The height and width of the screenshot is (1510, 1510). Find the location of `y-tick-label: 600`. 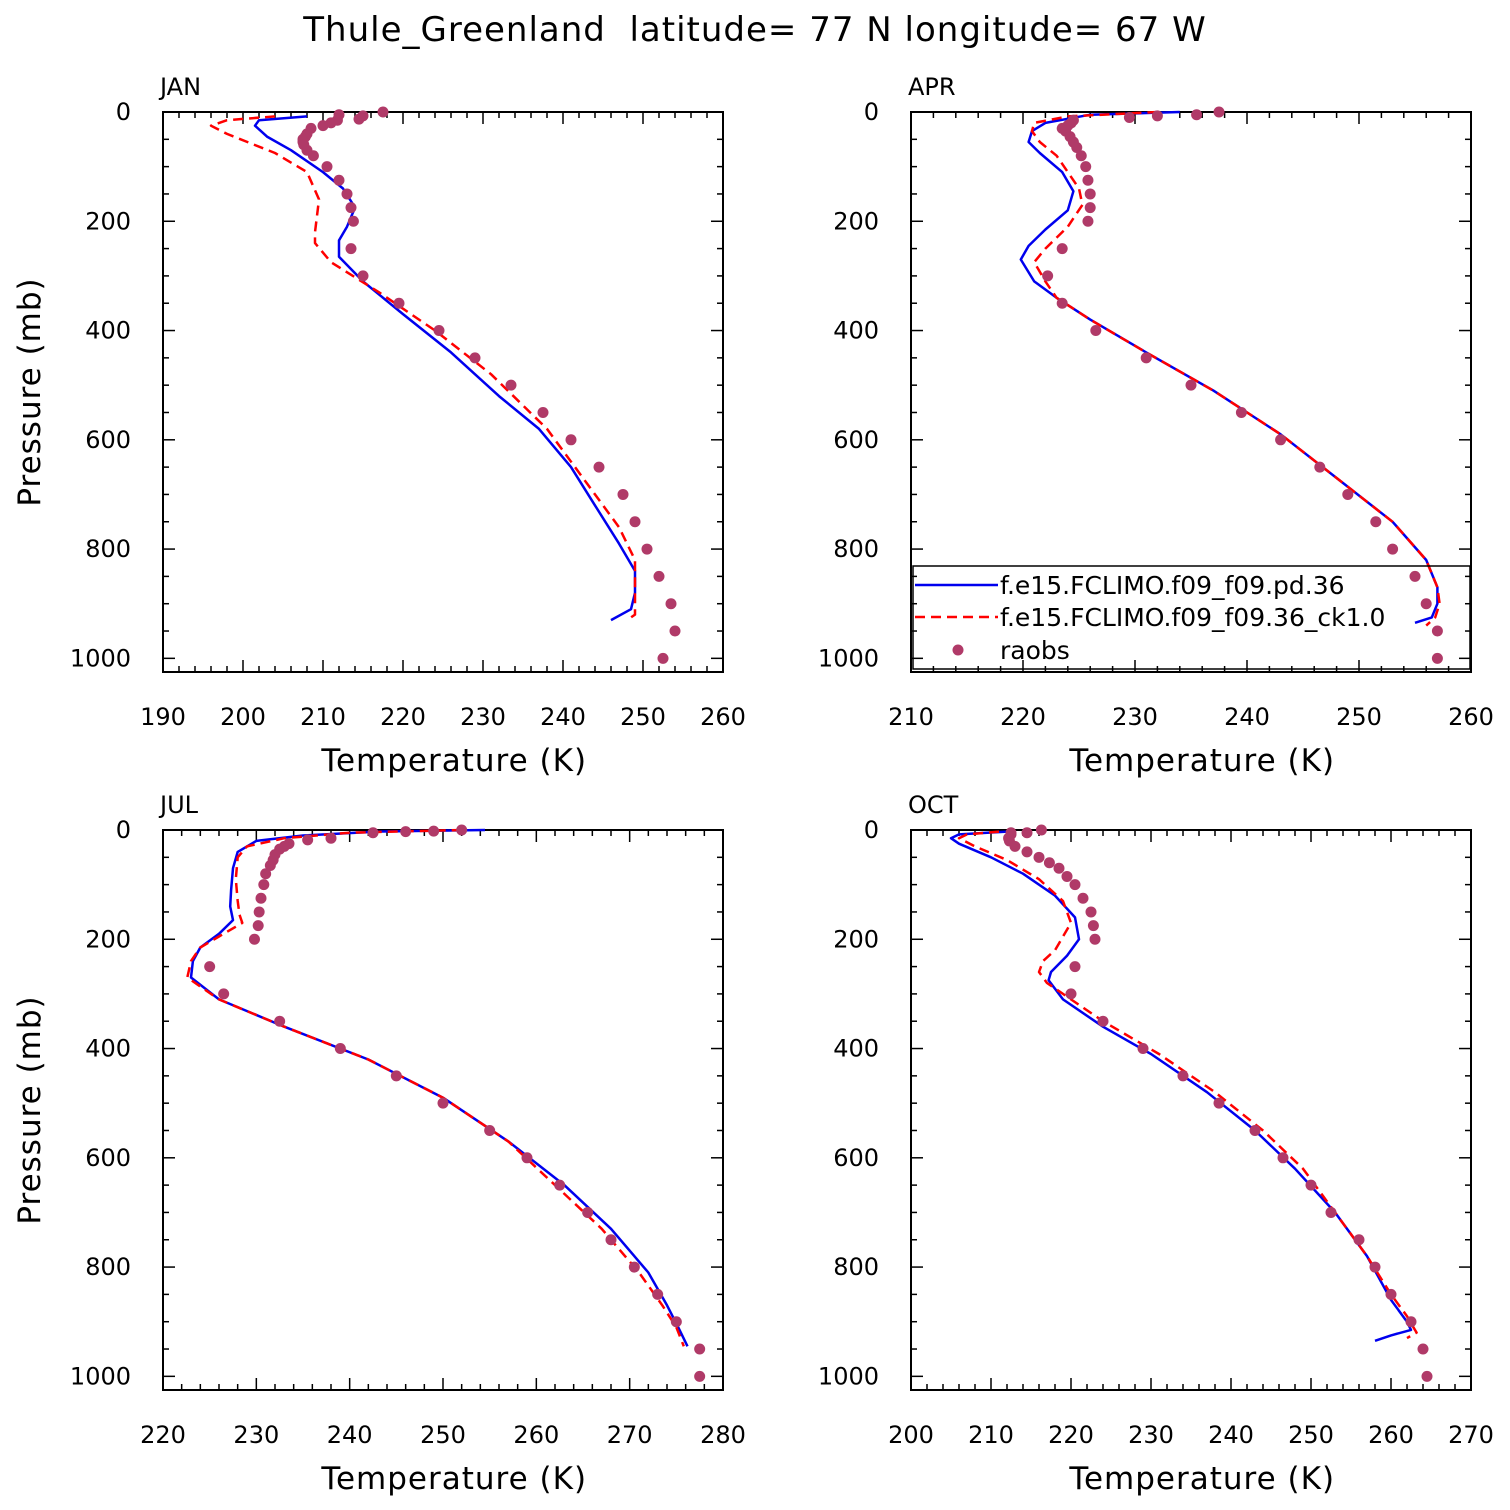

y-tick-label: 600 is located at coordinates (108, 1158).